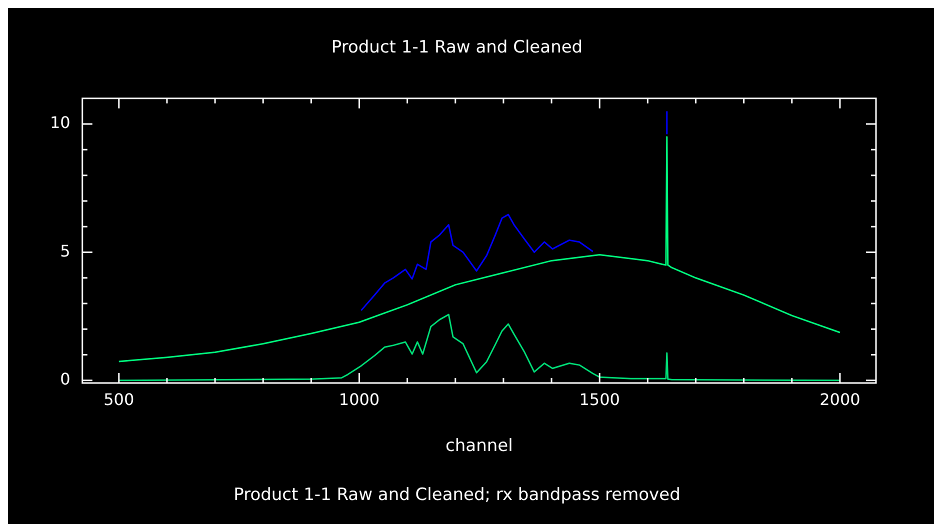  What do you see at coordinates (599, 399) in the screenshot?
I see `x-tick-label: 1500` at bounding box center [599, 399].